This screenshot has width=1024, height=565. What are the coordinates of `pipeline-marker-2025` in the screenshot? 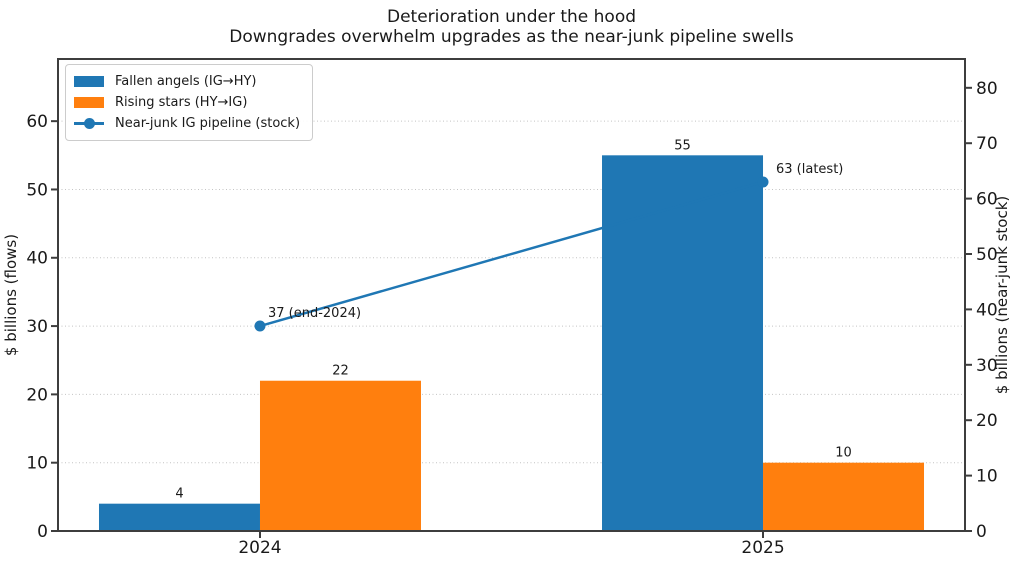 It's located at (763, 182).